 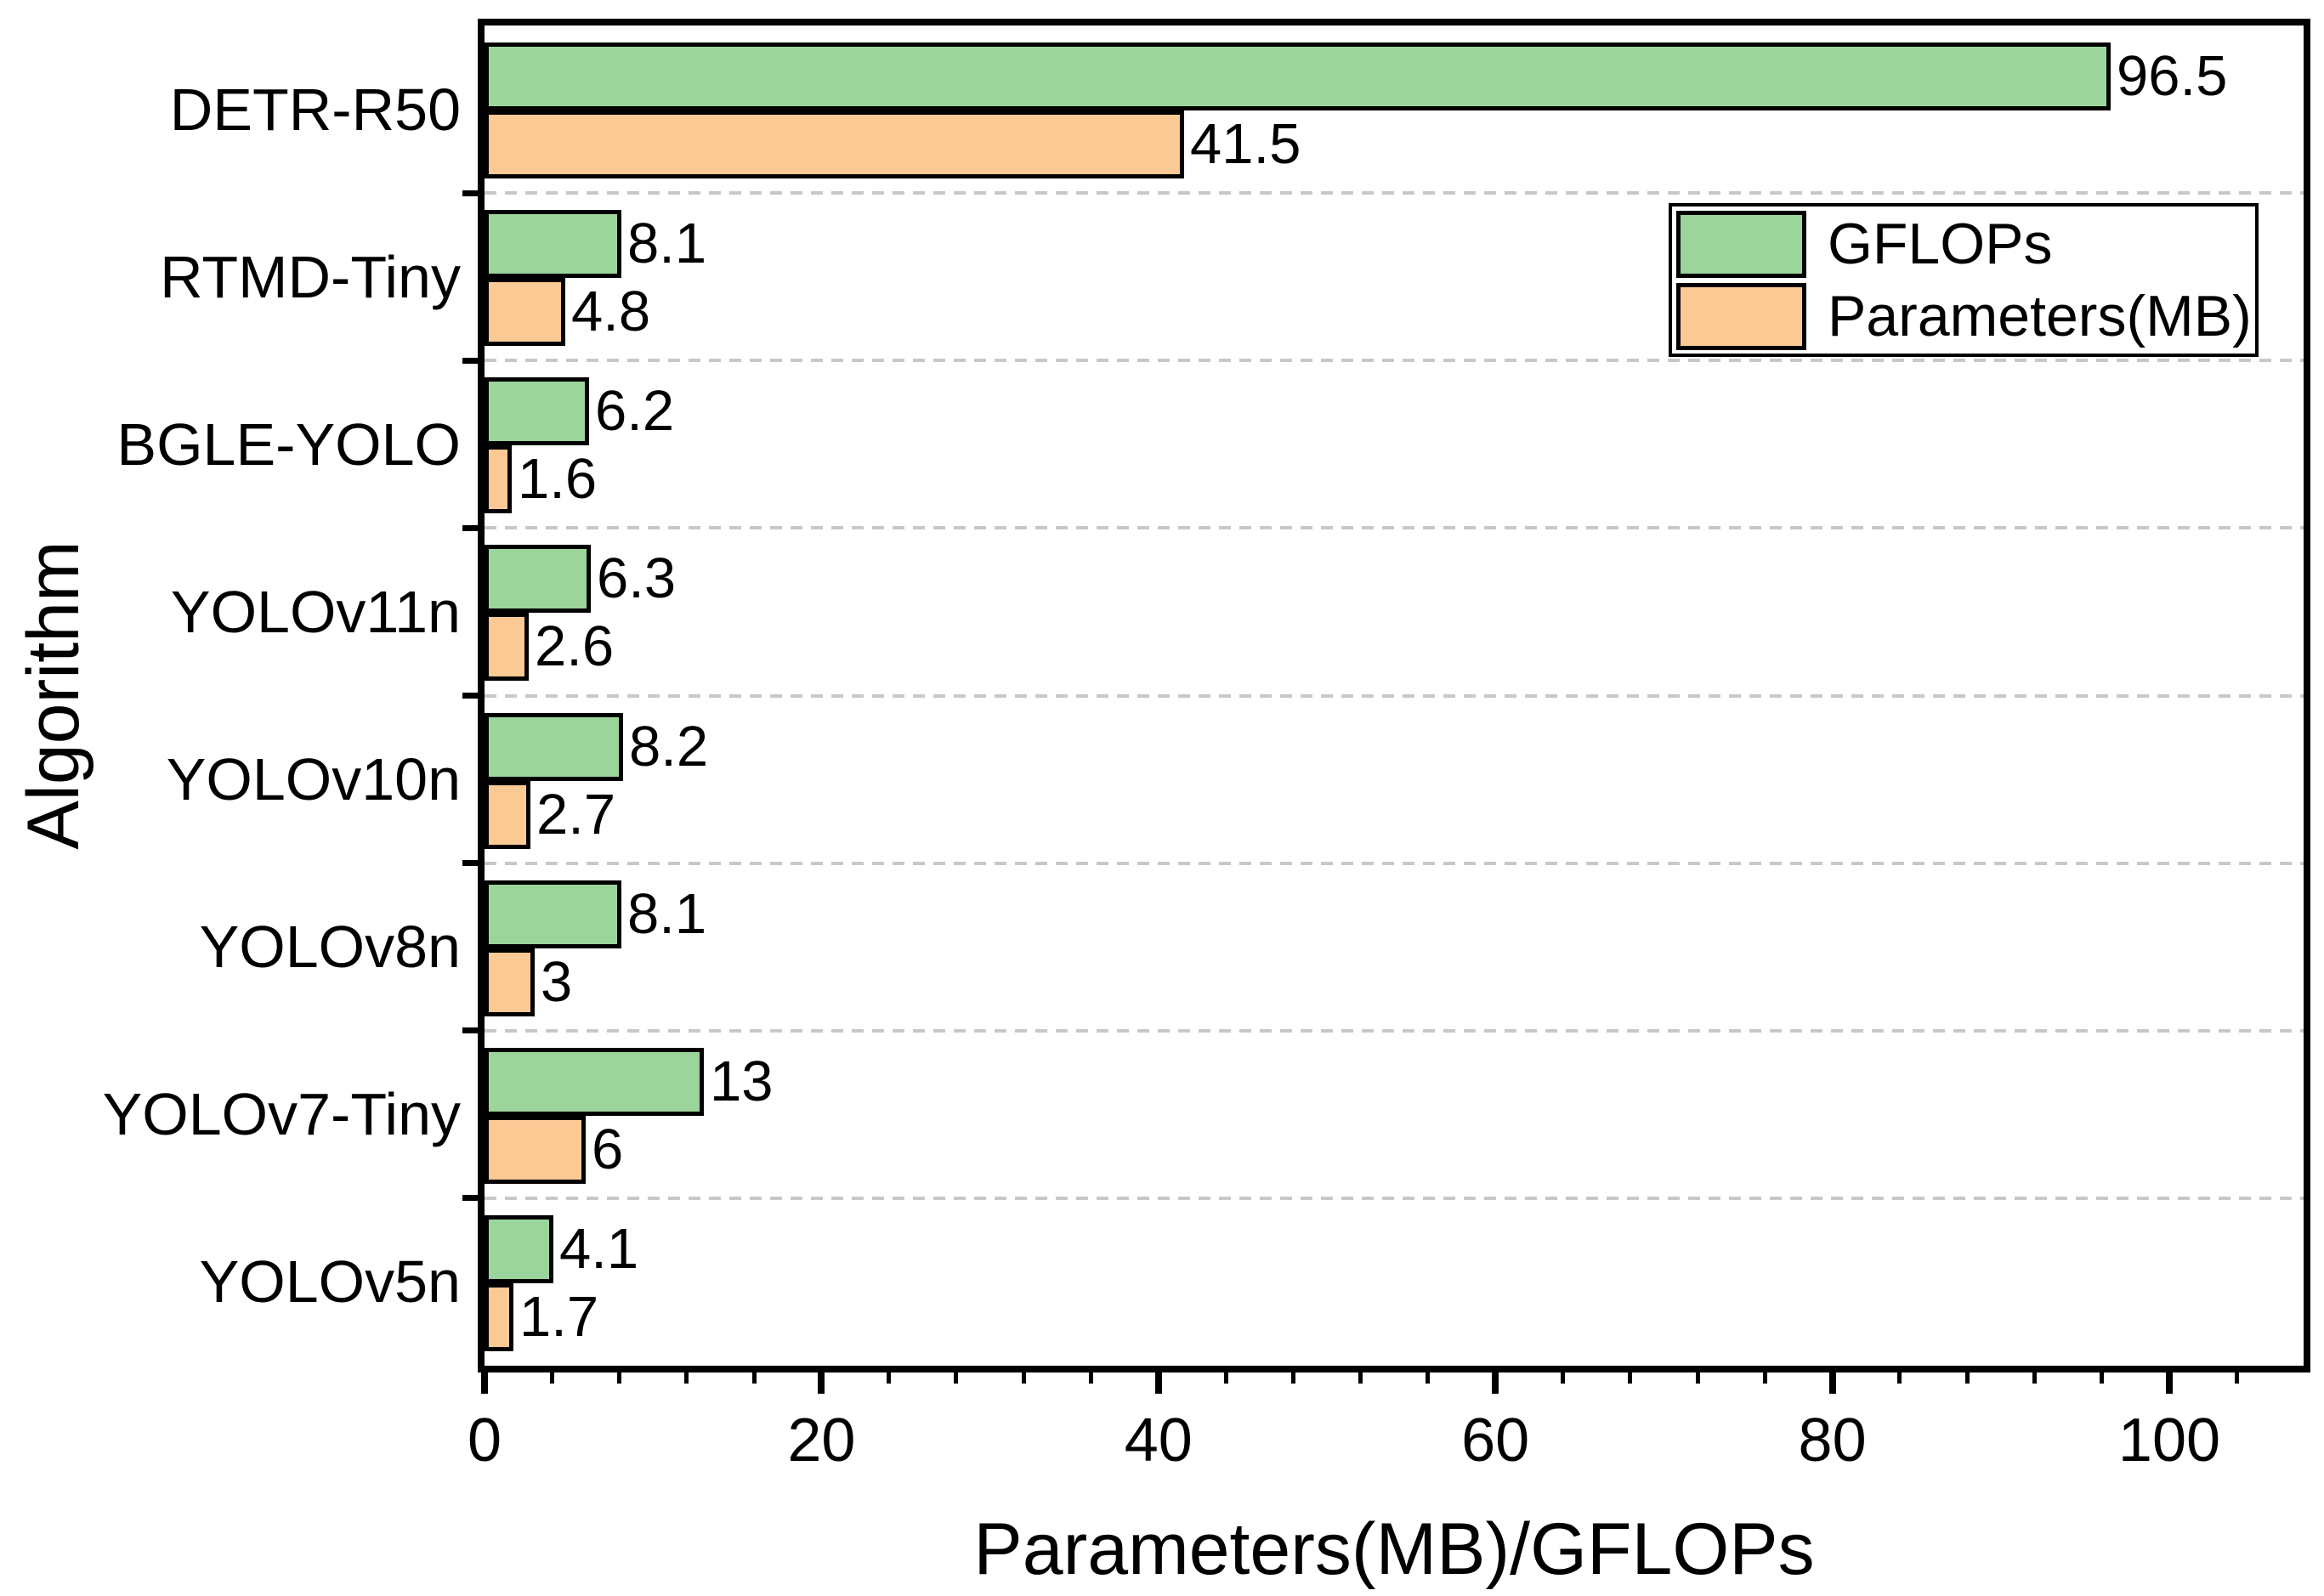 What do you see at coordinates (575, 647) in the screenshot?
I see `bar-value-label: 2.6` at bounding box center [575, 647].